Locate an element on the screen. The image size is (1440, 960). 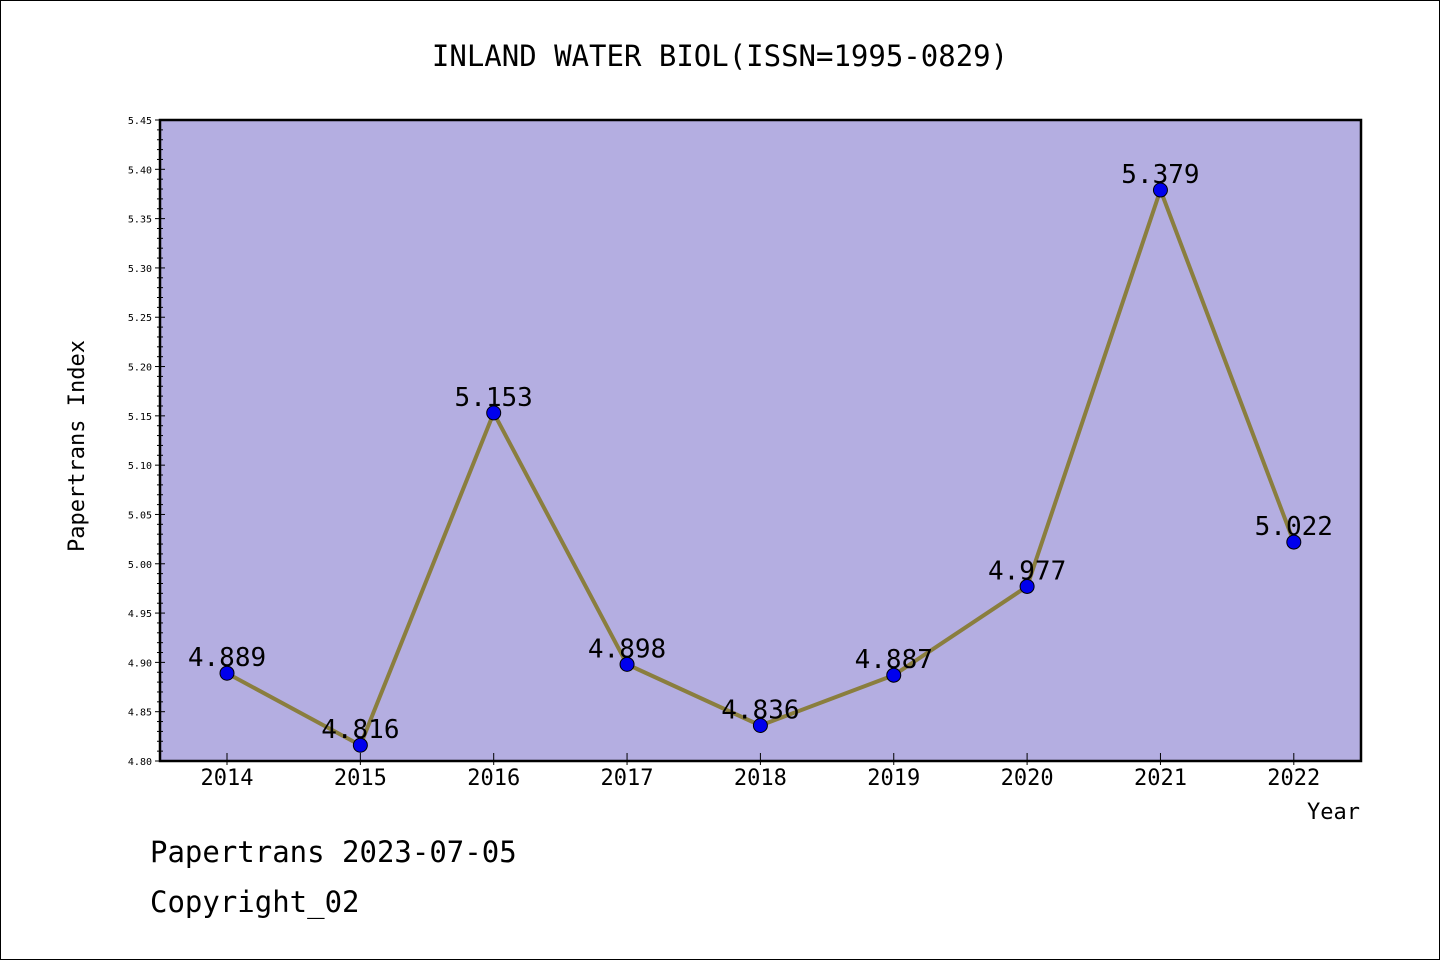
x-axis-label: Year is located at coordinates (1333, 812).